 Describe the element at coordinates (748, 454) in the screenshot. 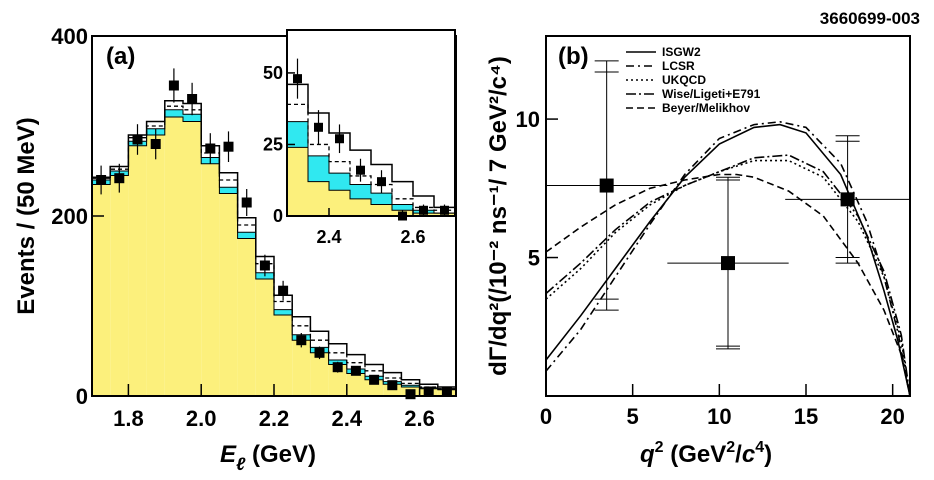

I see `x-label-b-c: c` at that location.